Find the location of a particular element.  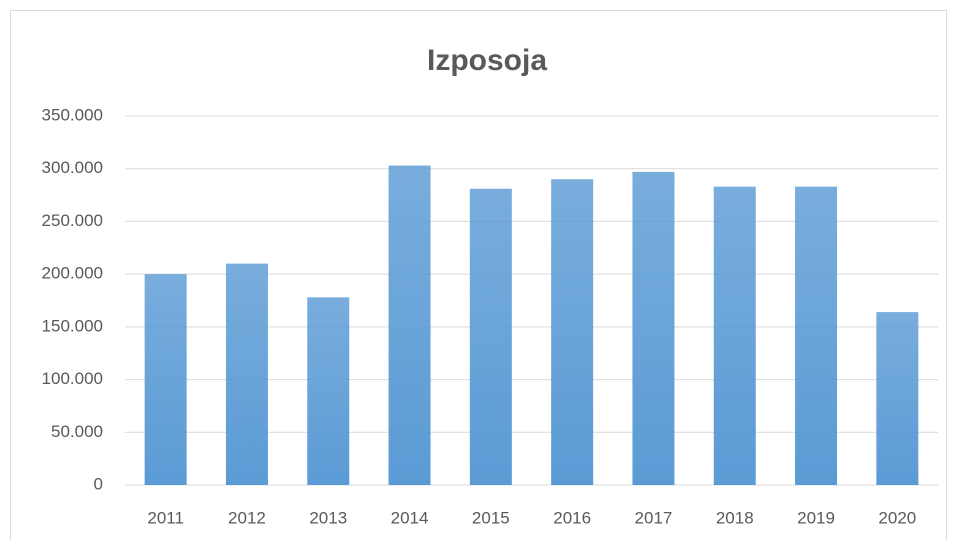

x-tick-label: 2018 is located at coordinates (735, 517).